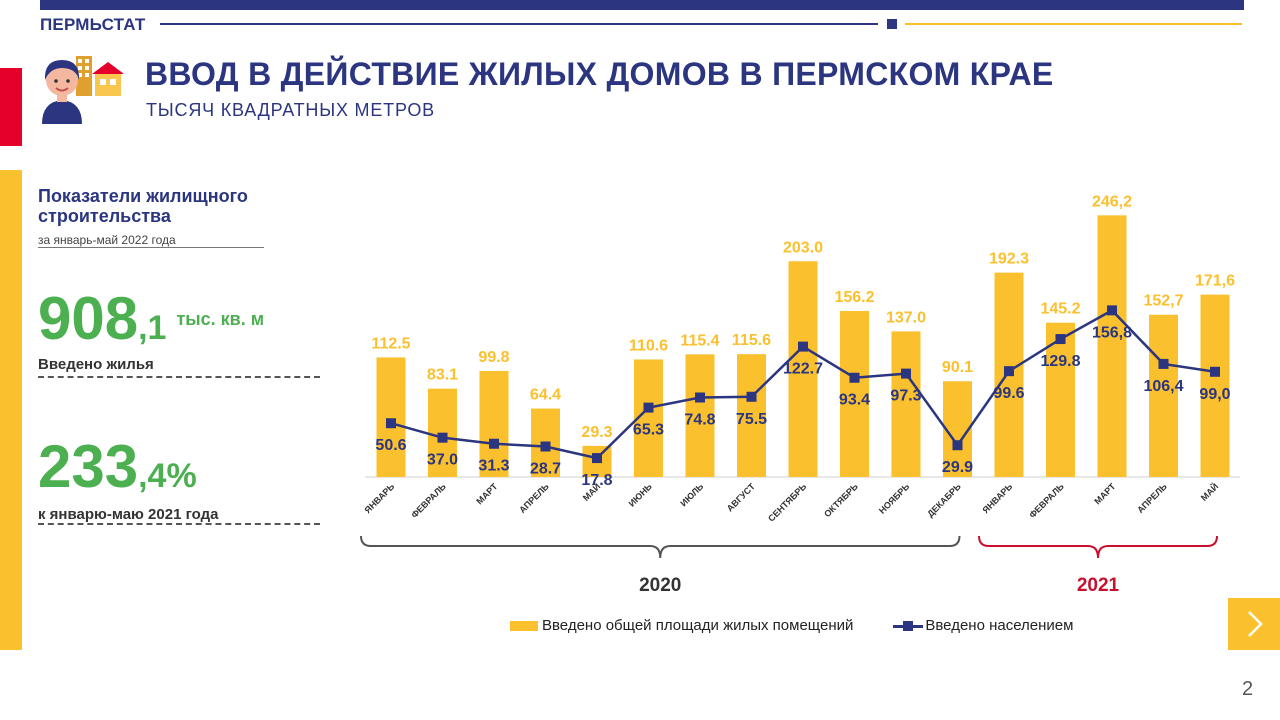 This screenshot has height=720, width=1280. I want to click on next-slide-button, so click(1254, 624).